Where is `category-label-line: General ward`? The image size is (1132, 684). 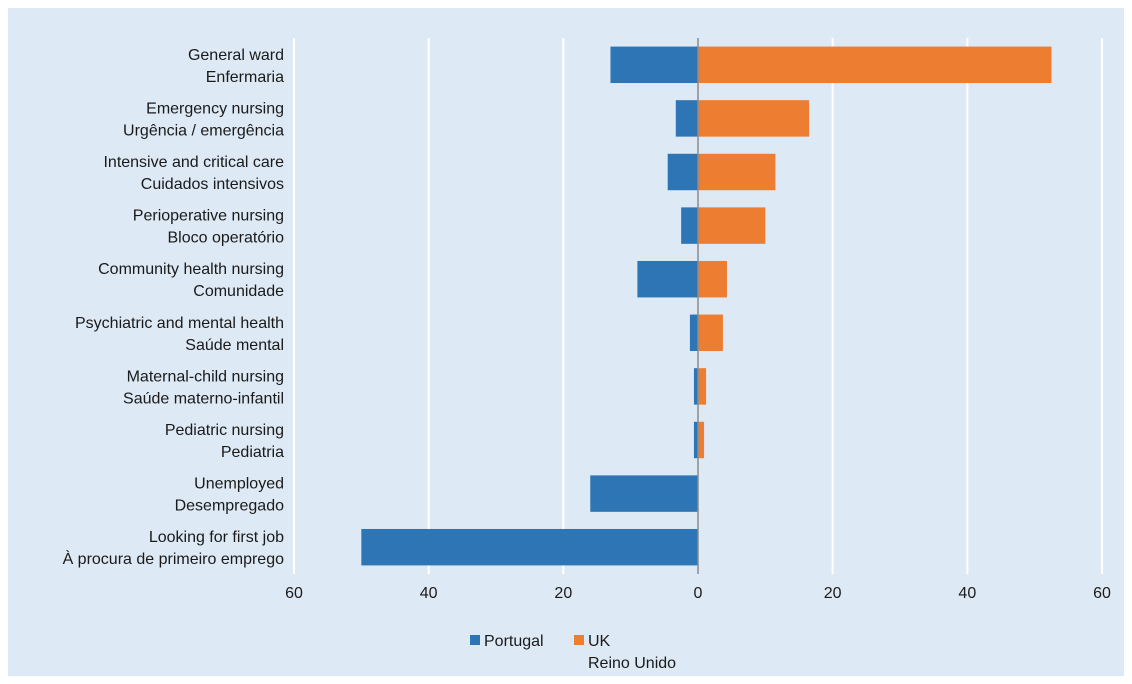 category-label-line: General ward is located at coordinates (236, 55).